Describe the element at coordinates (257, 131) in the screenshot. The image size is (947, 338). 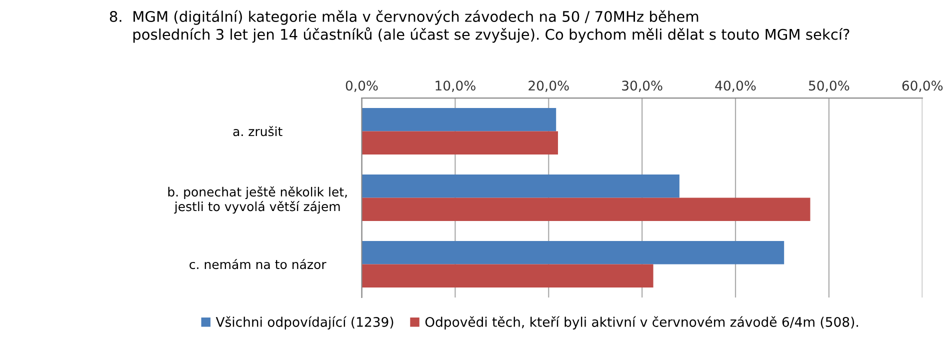
I see `y-tick-label: a. zrušit` at that location.